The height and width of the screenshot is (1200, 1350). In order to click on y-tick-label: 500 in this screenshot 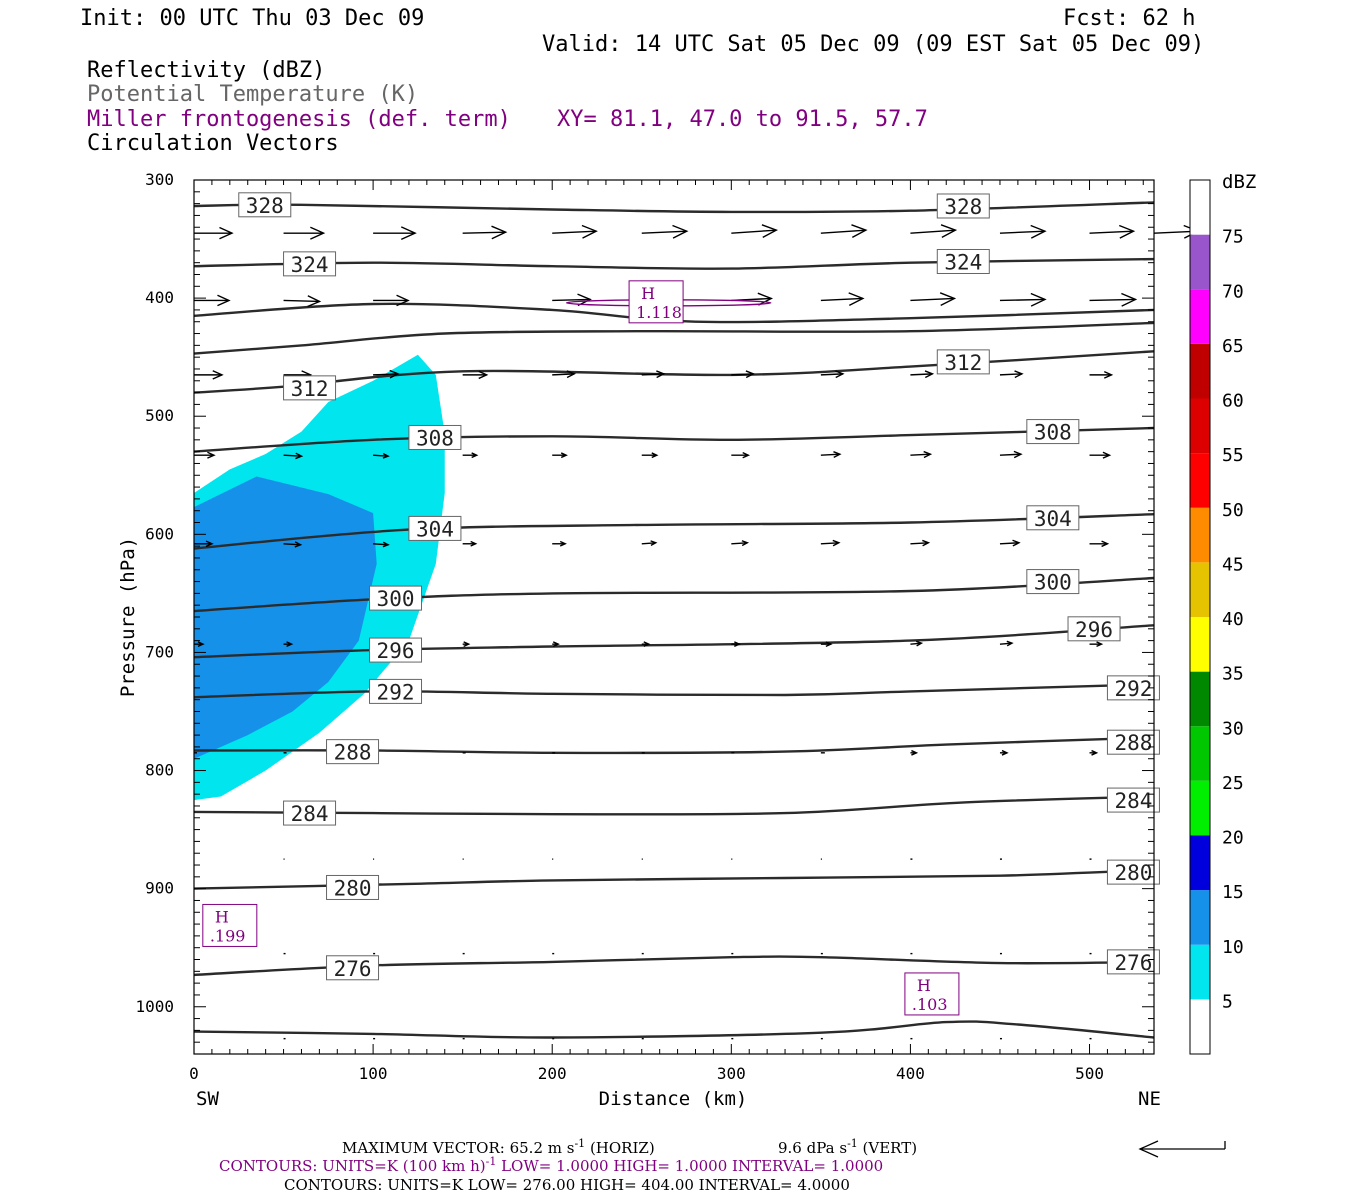, I will do `click(159, 415)`.